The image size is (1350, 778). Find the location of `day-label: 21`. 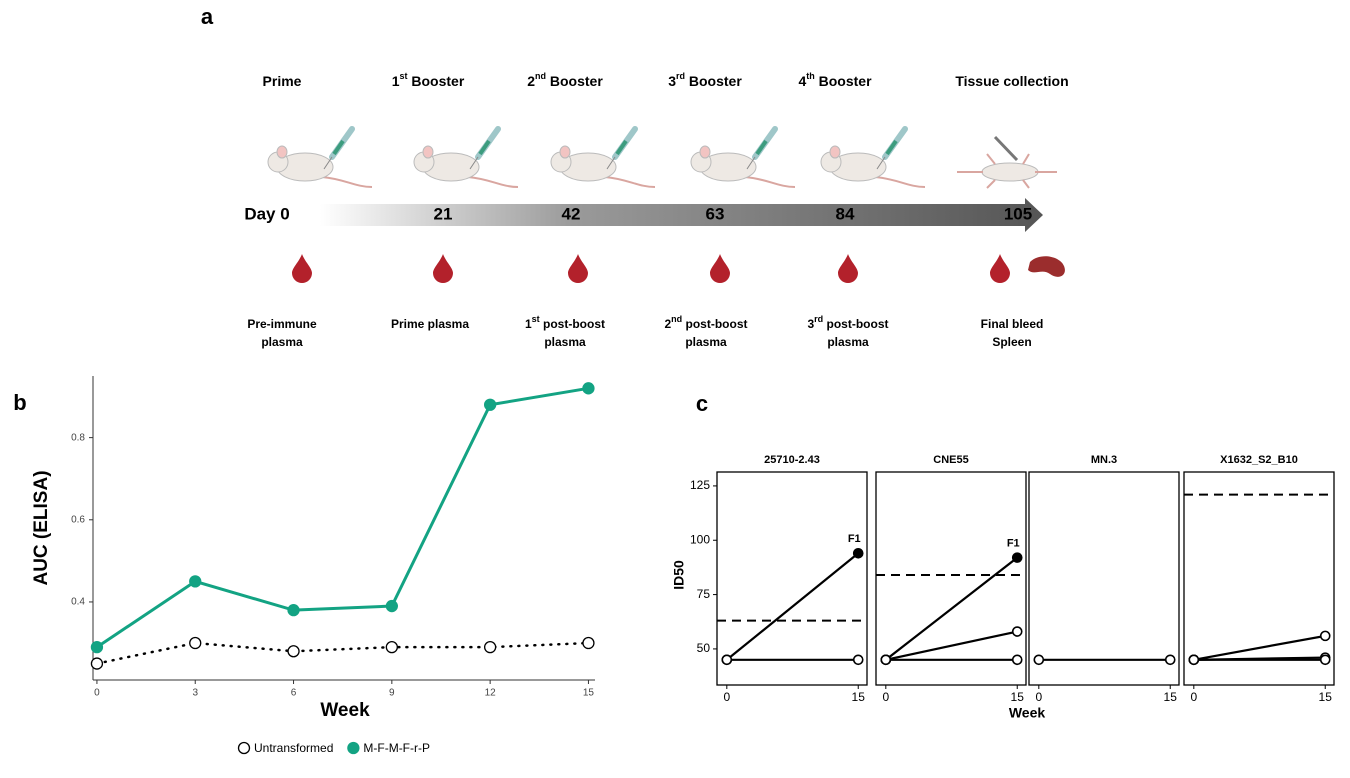

day-label: 21 is located at coordinates (443, 213).